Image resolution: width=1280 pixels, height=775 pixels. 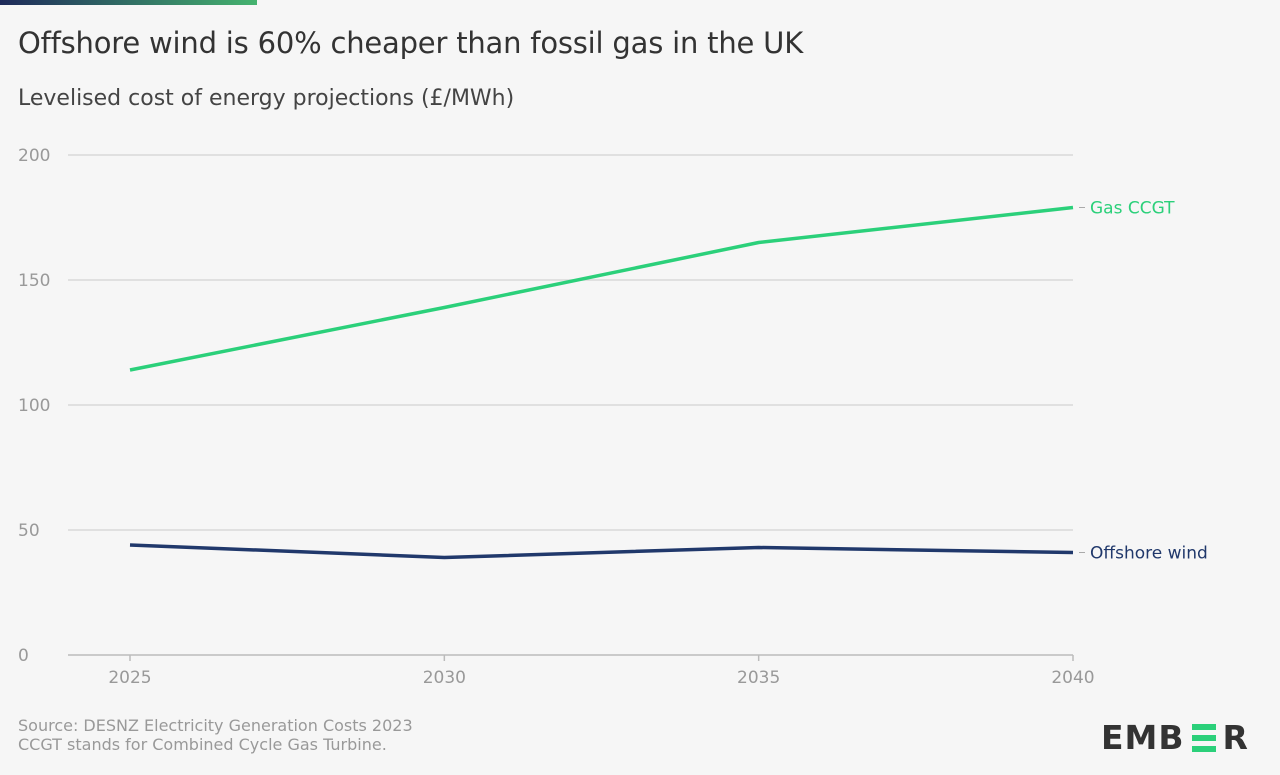 I want to click on x-tick-label: 2030, so click(x=444, y=678).